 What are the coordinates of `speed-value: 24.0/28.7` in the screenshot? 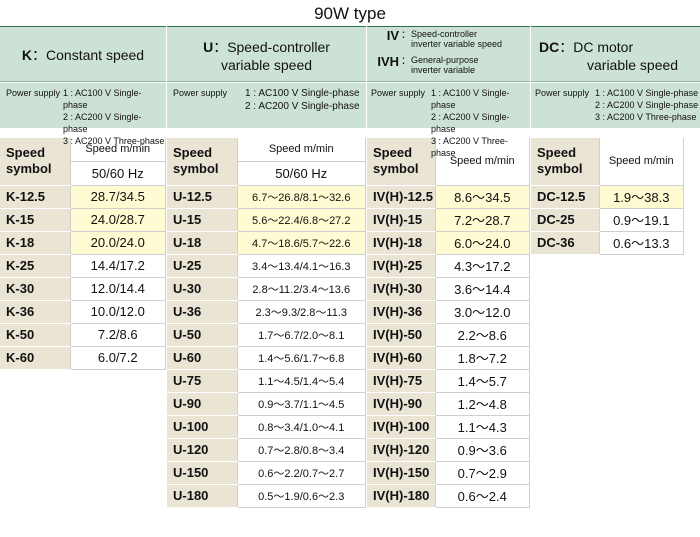 It's located at (117, 220).